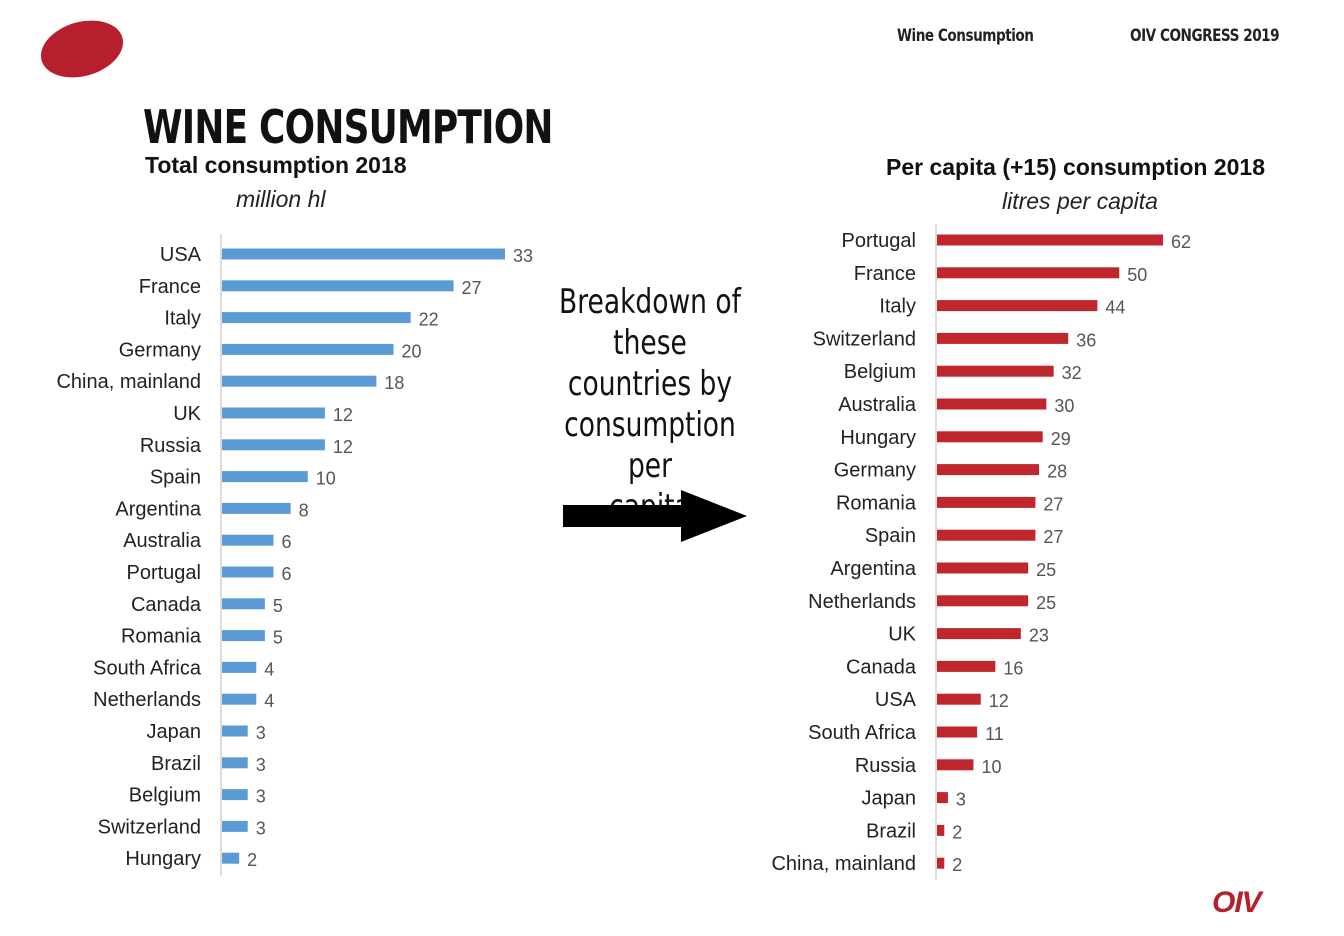 The image size is (1344, 936). Describe the element at coordinates (158, 509) in the screenshot. I see `left-category-label: Argentina` at that location.